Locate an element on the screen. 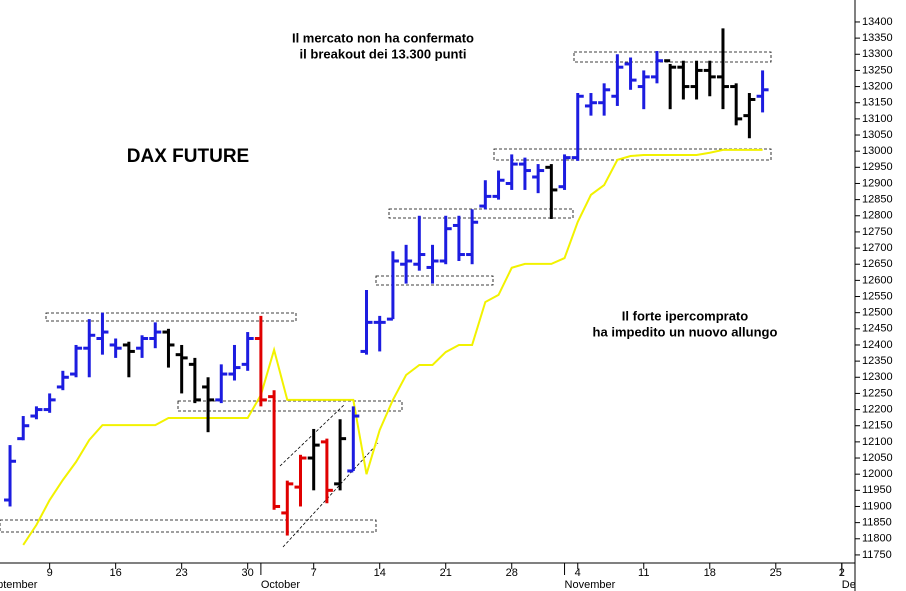  x-tick-label: 18 is located at coordinates (710, 573).